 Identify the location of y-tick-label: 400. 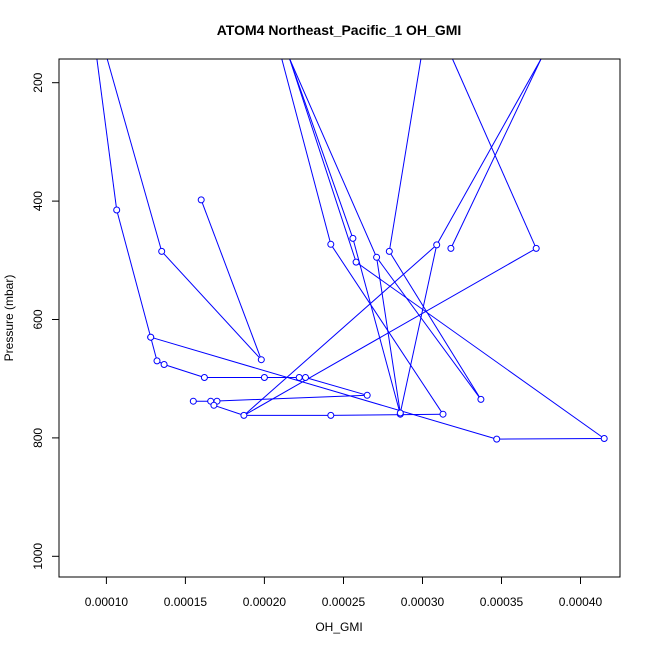
(38, 201).